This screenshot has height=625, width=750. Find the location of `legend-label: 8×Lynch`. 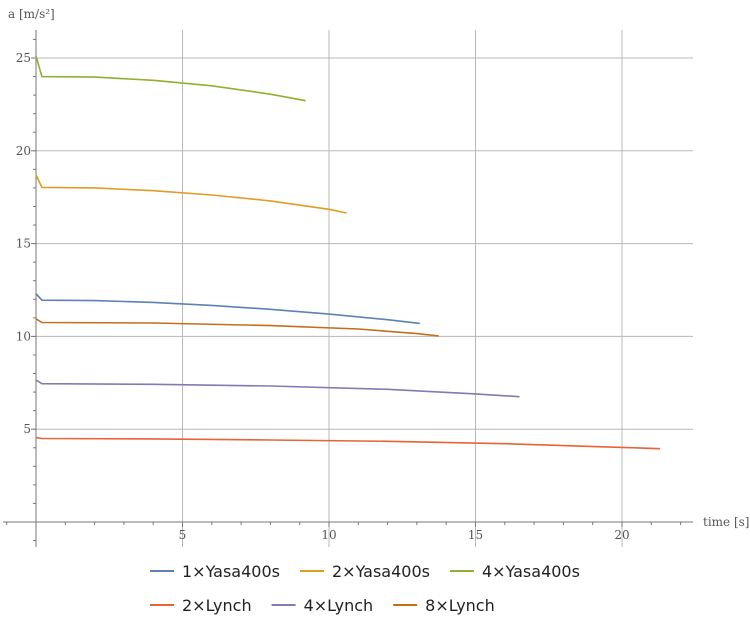

legend-label: 8×Lynch is located at coordinates (460, 605).